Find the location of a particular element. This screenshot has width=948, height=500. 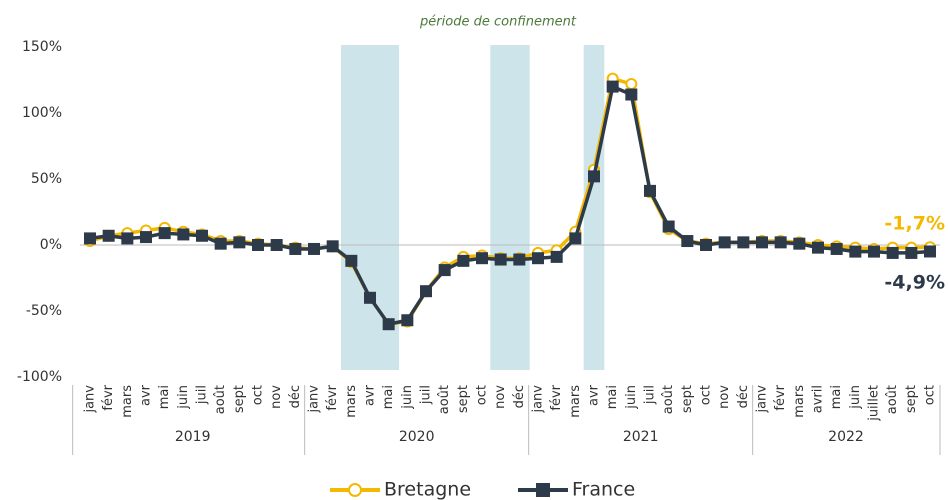

y-tick-label: -100% is located at coordinates (39, 377).